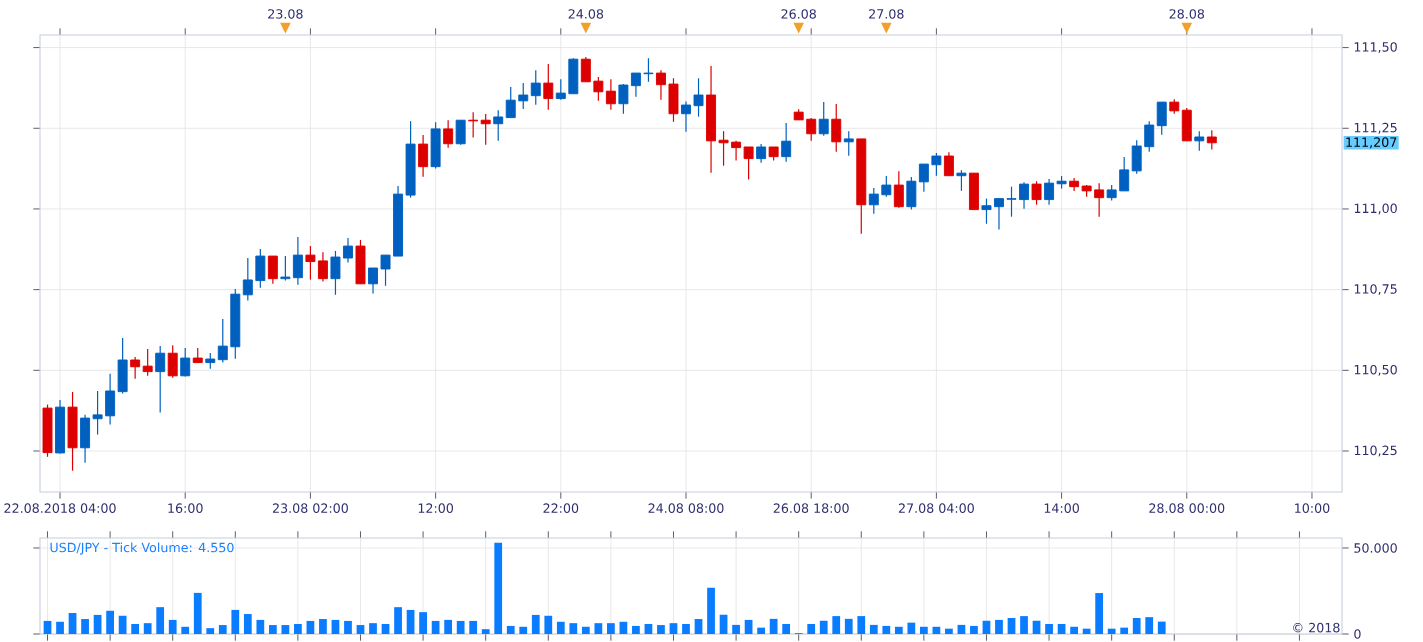 The image size is (1423, 642). What do you see at coordinates (1187, 14) in the screenshot?
I see `text: 28.08` at bounding box center [1187, 14].